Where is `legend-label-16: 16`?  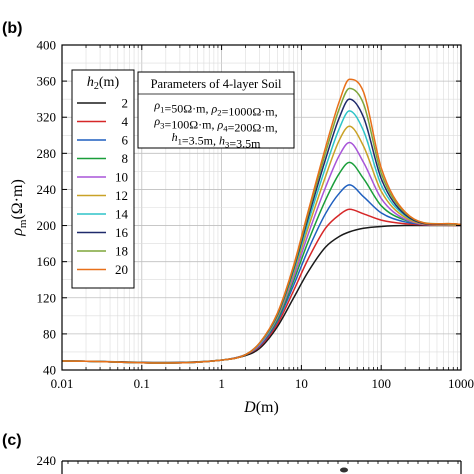
legend-label-16: 16 is located at coordinates (122, 232).